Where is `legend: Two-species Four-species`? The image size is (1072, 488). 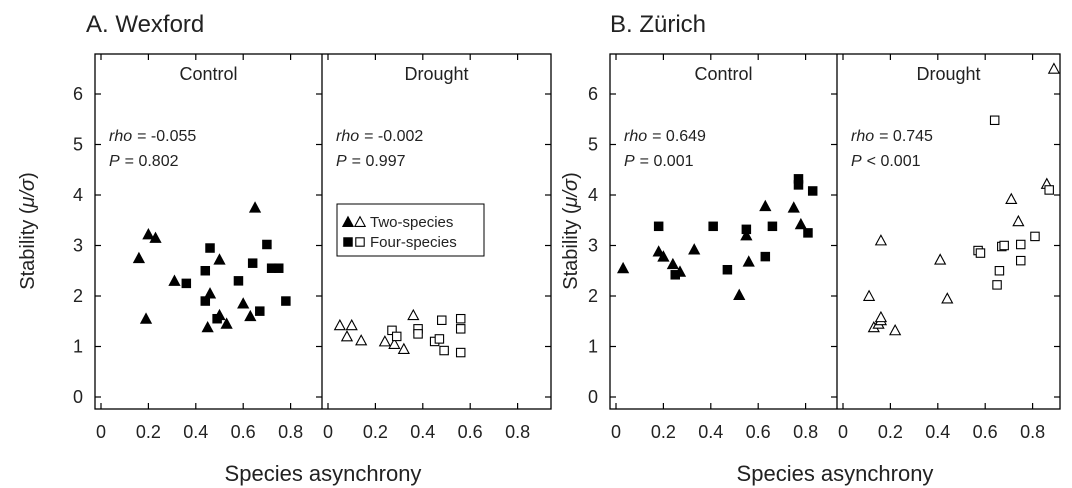
legend: Two-species Four-species is located at coordinates (410, 230).